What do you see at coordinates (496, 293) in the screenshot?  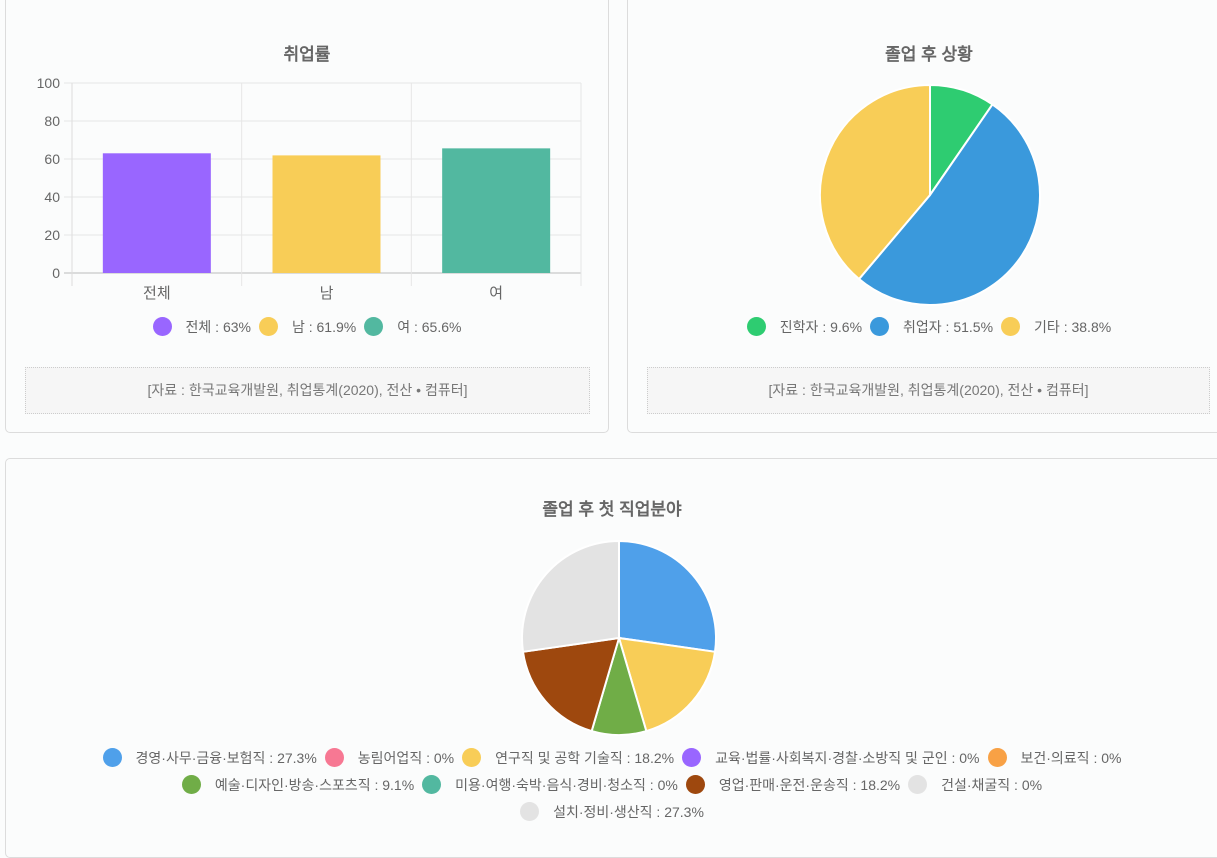 I see `svg-text: 여` at bounding box center [496, 293].